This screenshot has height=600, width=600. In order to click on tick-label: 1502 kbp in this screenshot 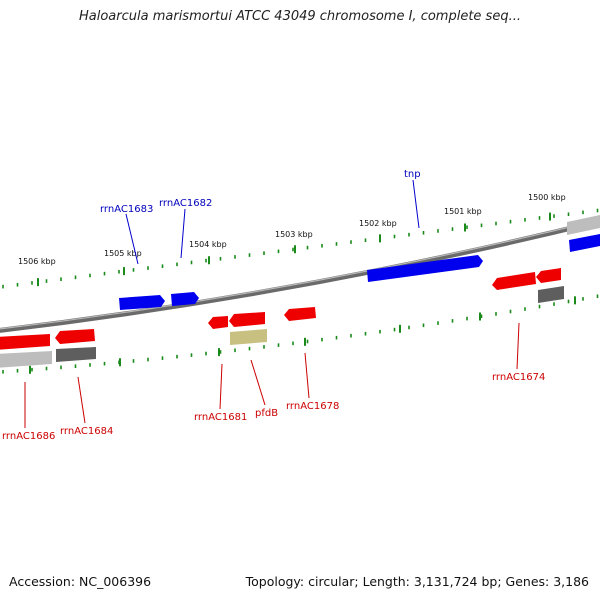, I will do `click(378, 223)`.